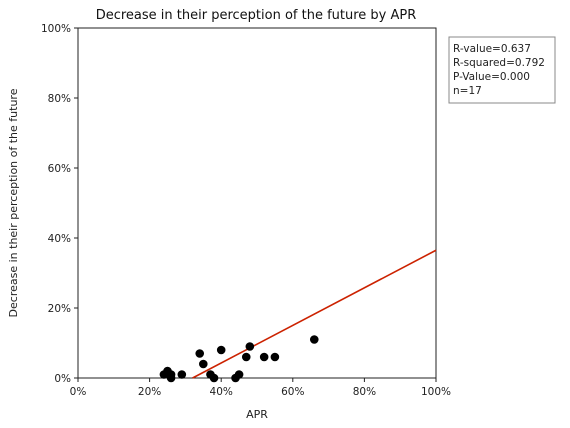 Image resolution: width=570 pixels, height=428 pixels. What do you see at coordinates (364, 392) in the screenshot?
I see `x-tick-label: 80%` at bounding box center [364, 392].